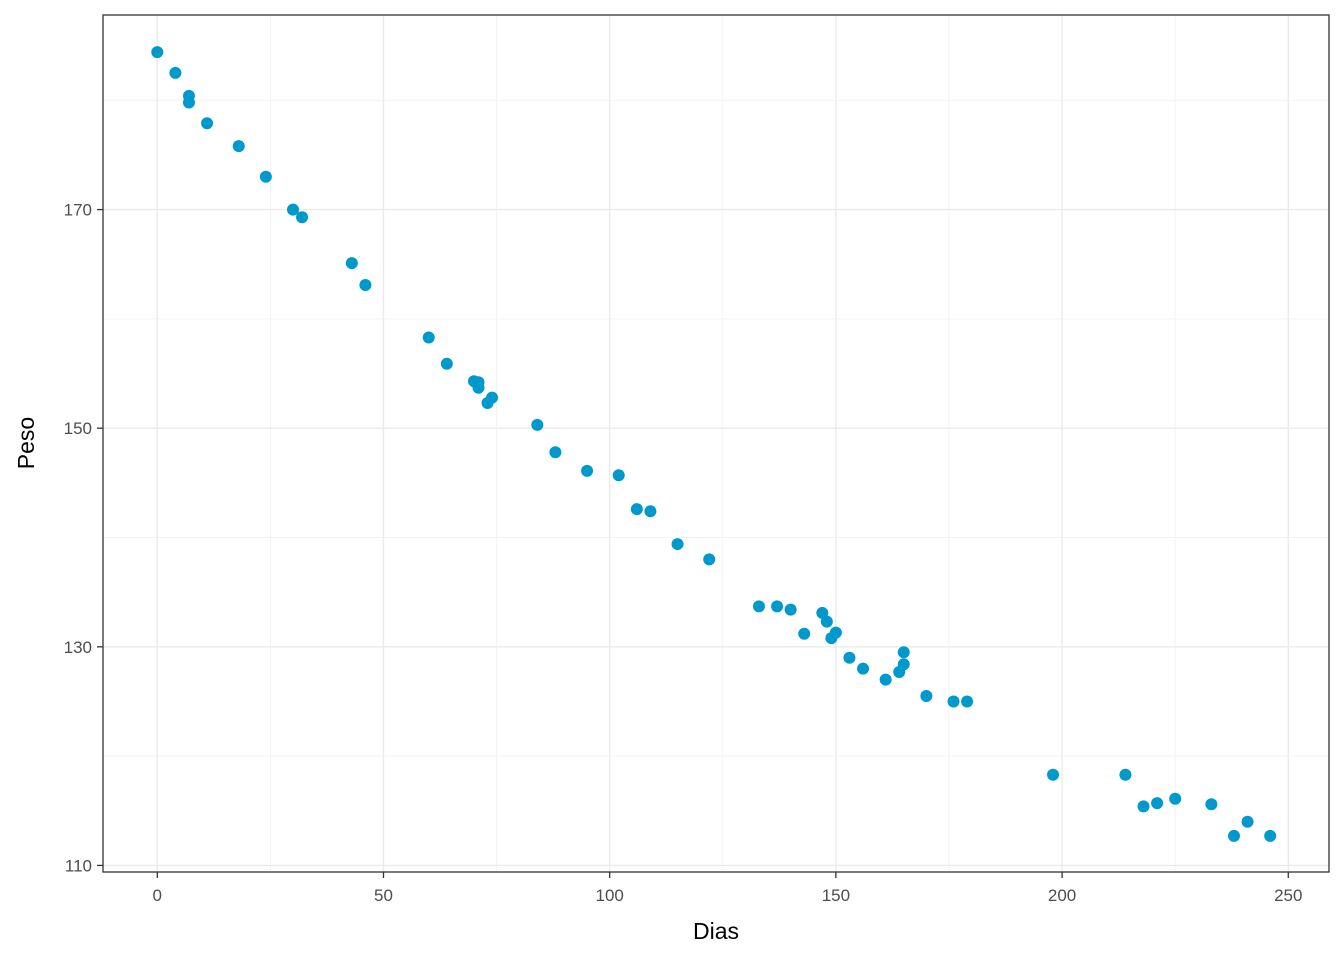 This screenshot has width=1344, height=960. What do you see at coordinates (716, 931) in the screenshot?
I see `x-axis-title: Dias` at bounding box center [716, 931].